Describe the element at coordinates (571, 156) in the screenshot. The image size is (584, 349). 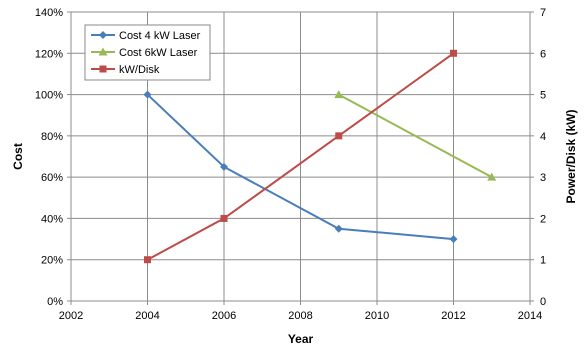
I see `y-axis-right-title: Power/Disk (kW)` at that location.